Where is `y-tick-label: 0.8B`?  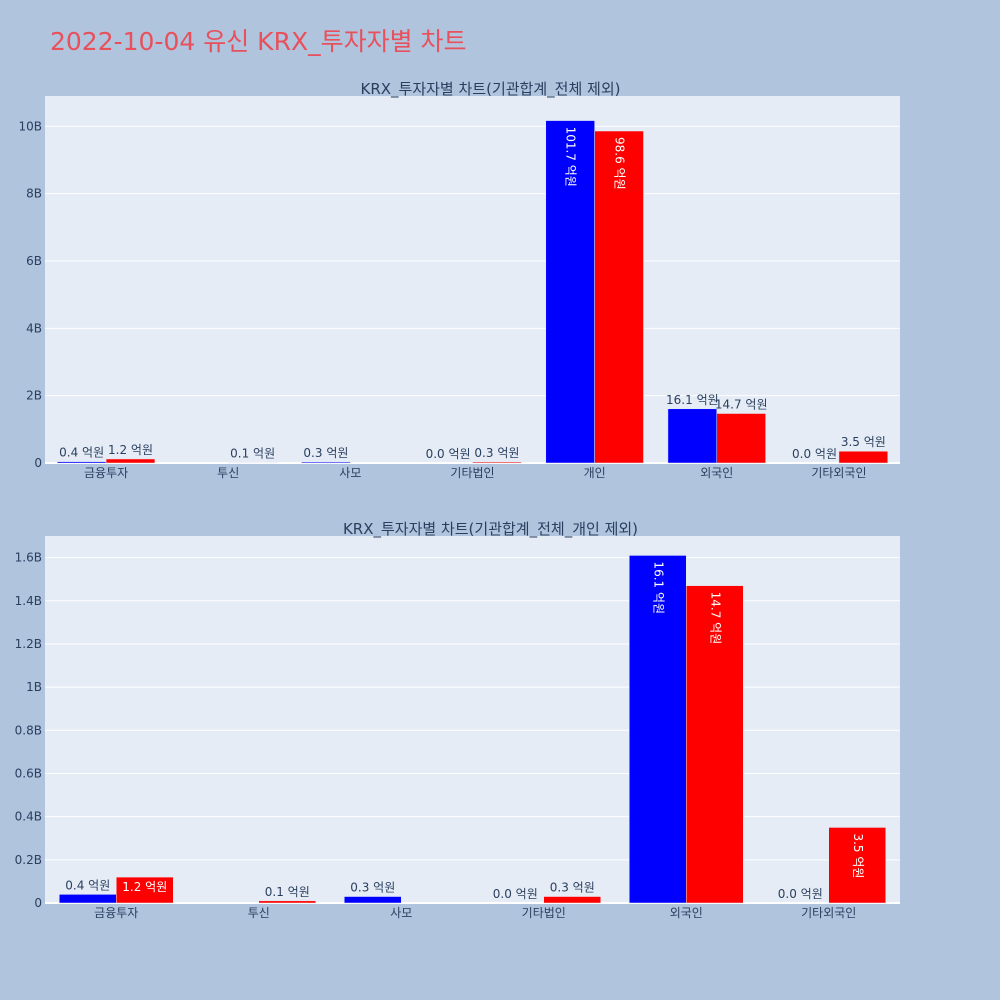 y-tick-label: 0.8B is located at coordinates (28, 730).